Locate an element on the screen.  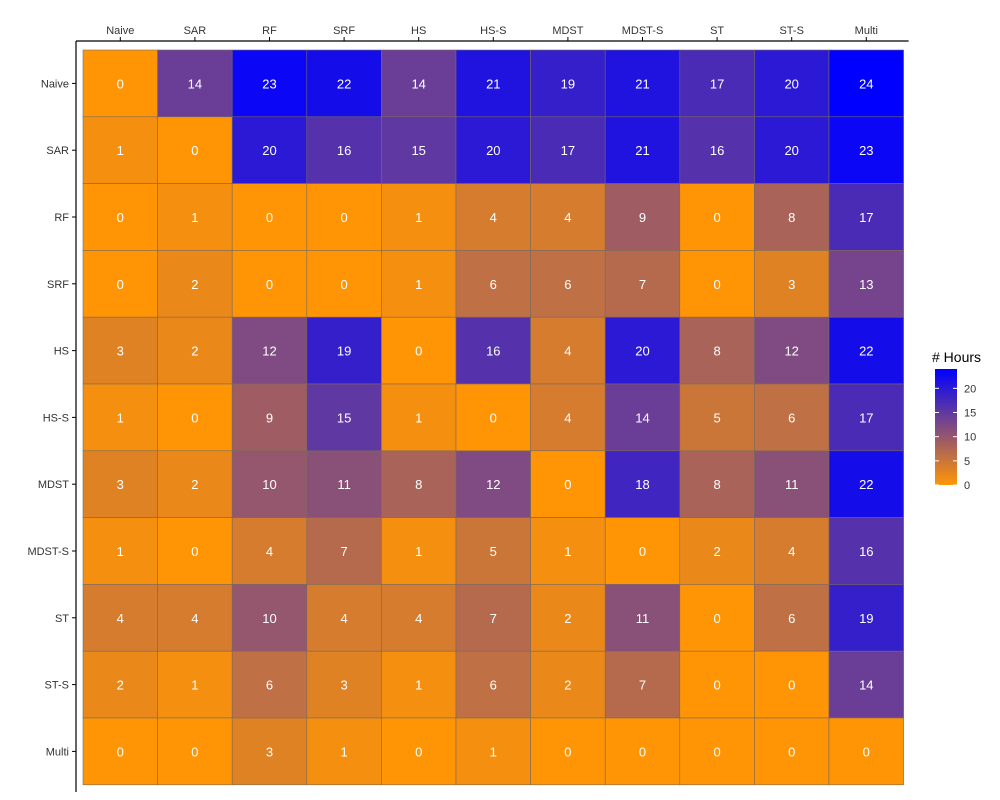
legend-title: # Hours is located at coordinates (956, 357).